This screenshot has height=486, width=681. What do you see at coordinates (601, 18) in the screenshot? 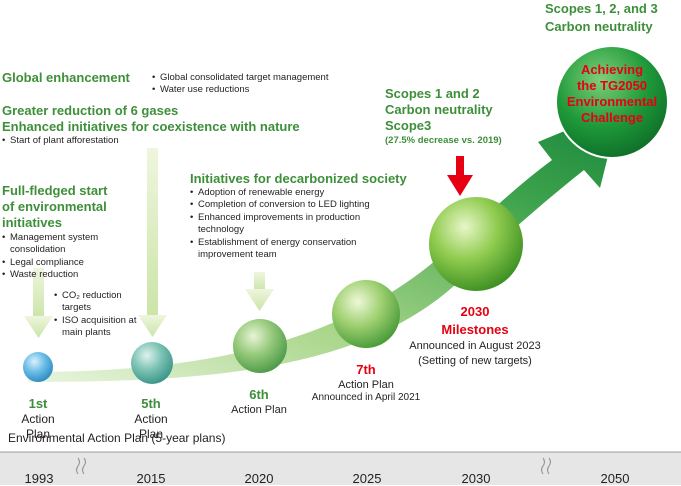
I see `scopes-123-block: Scopes 1, 2, and 3 Carbon neutrality` at bounding box center [601, 18].